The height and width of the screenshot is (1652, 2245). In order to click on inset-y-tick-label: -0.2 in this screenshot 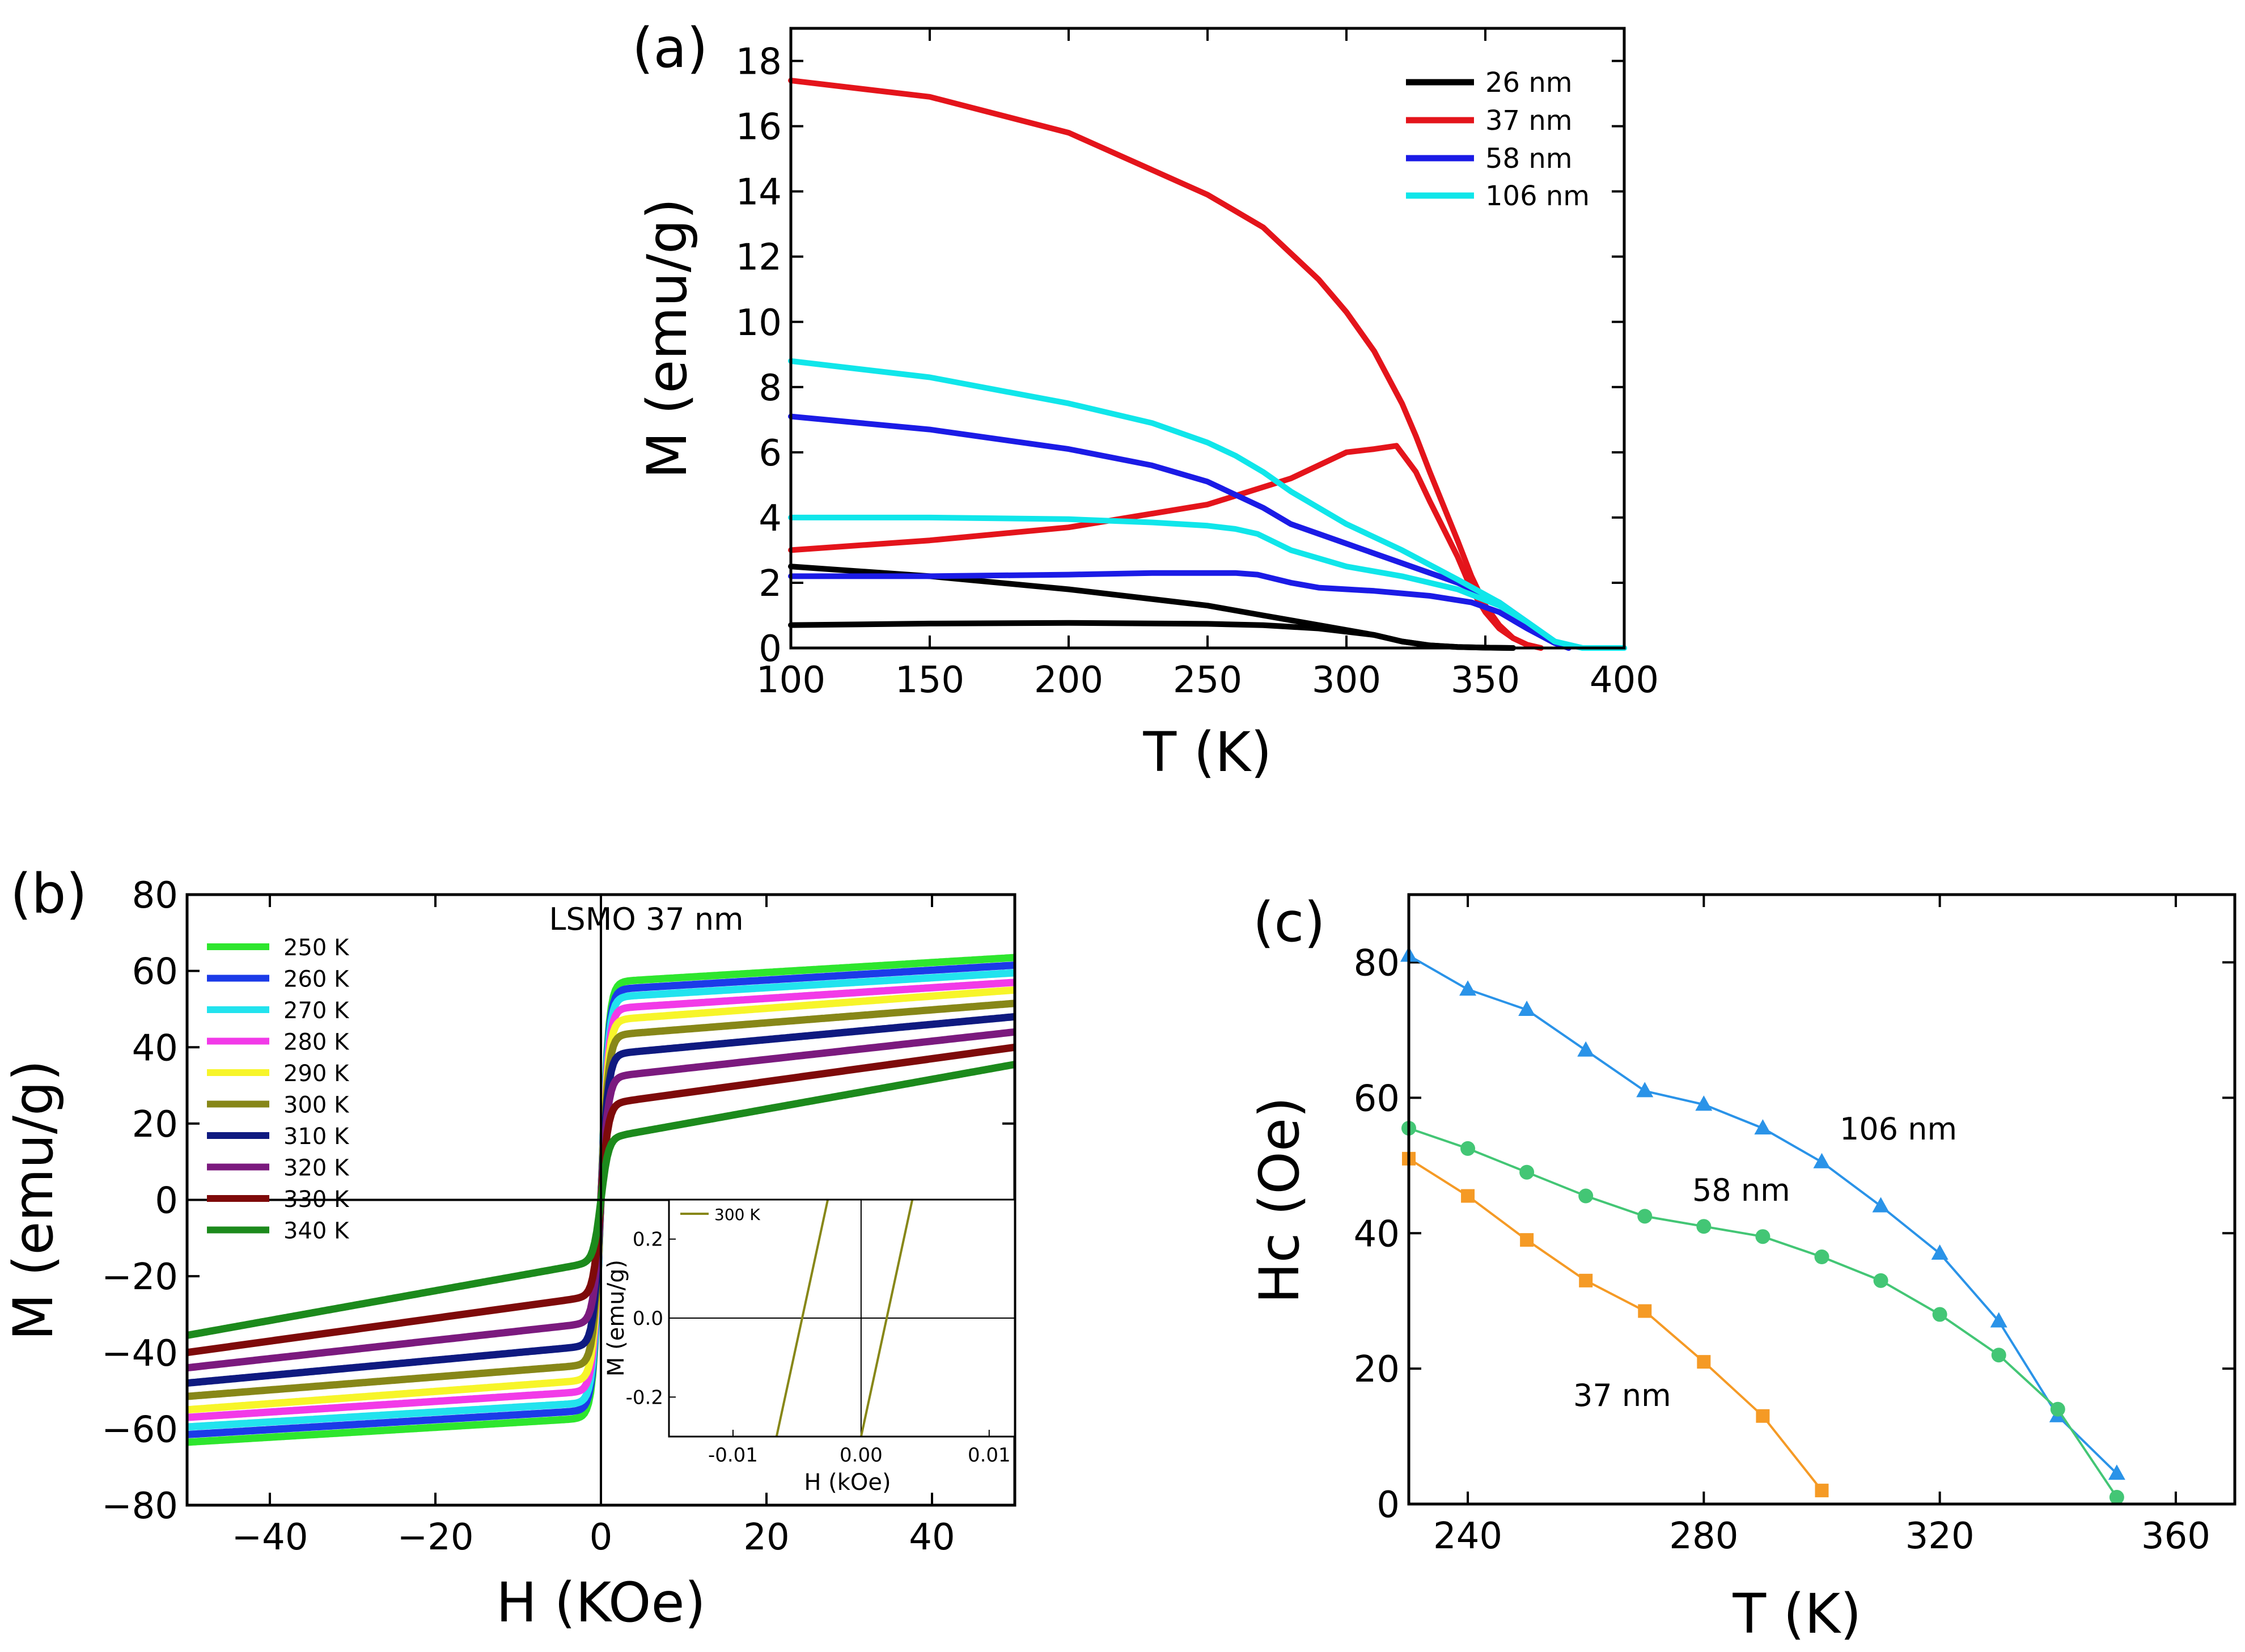, I will do `click(644, 1398)`.